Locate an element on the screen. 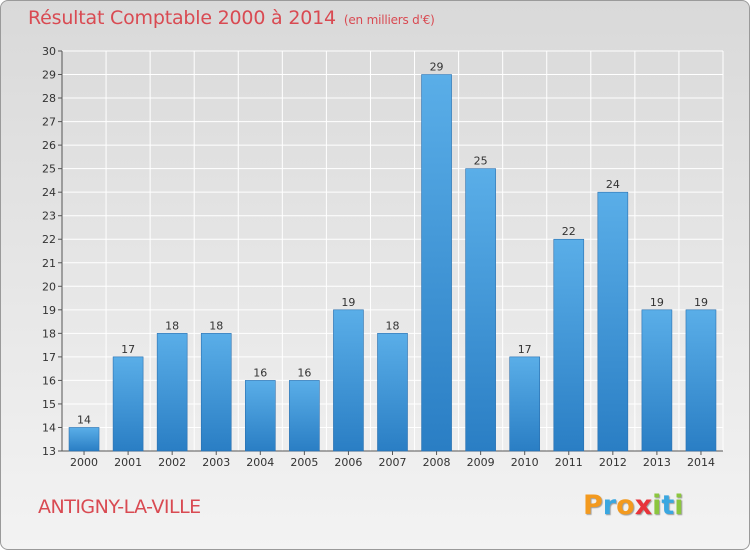 Image resolution: width=750 pixels, height=550 pixels. y-tick-label: 18 is located at coordinates (49, 333).